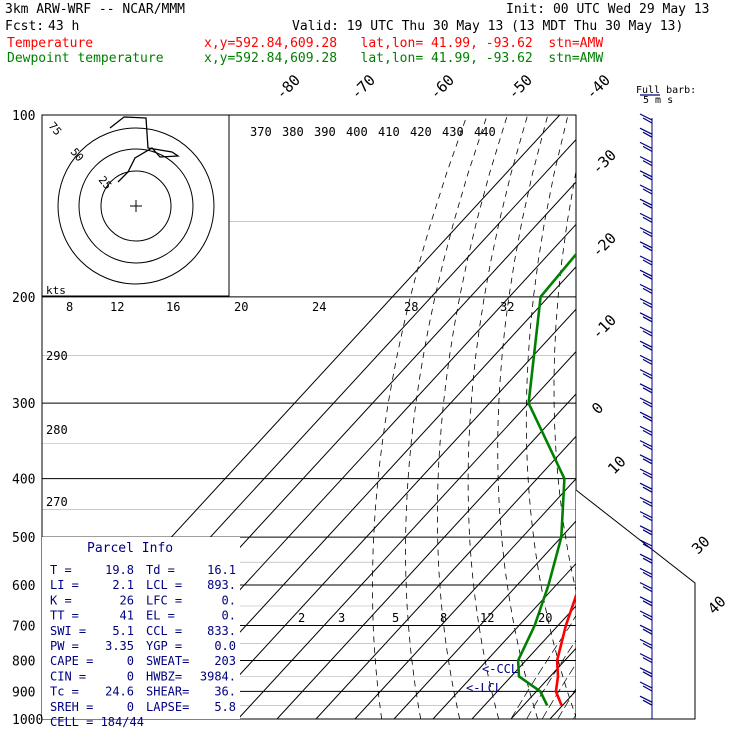  I want to click on hodograph-speed-label: 16, so click(173, 307).